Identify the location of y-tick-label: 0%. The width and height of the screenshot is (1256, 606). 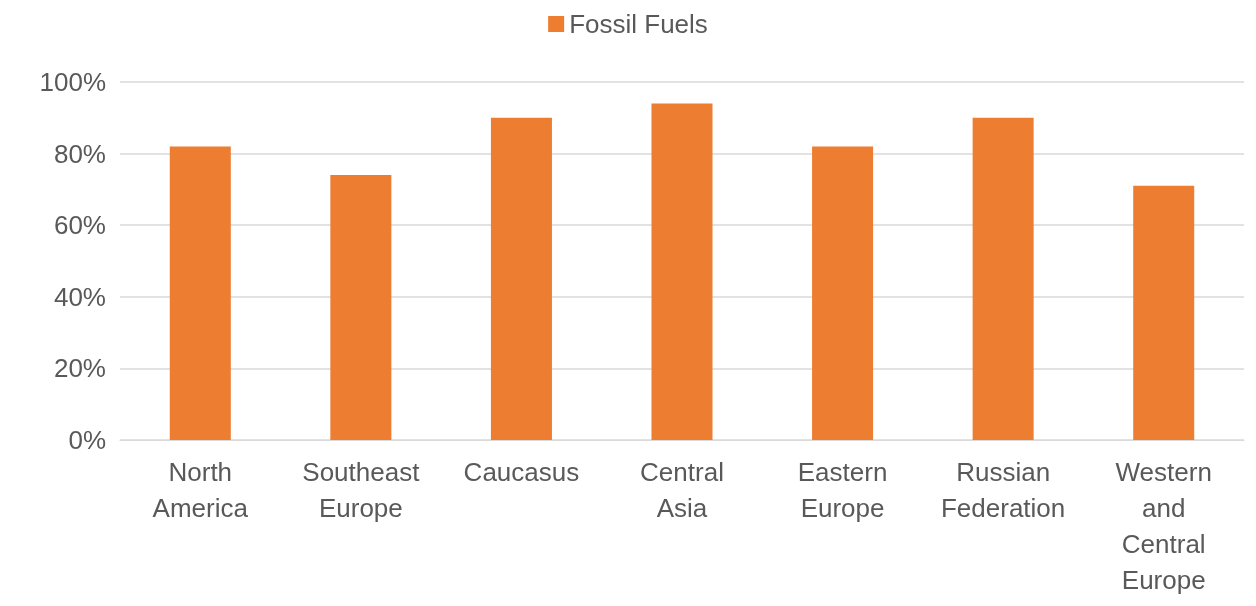
(87, 440).